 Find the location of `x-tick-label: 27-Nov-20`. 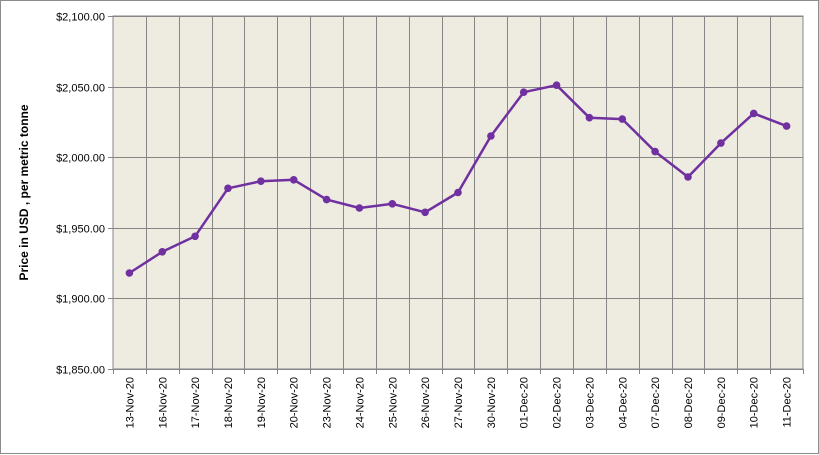

x-tick-label: 27-Nov-20 is located at coordinates (459, 402).